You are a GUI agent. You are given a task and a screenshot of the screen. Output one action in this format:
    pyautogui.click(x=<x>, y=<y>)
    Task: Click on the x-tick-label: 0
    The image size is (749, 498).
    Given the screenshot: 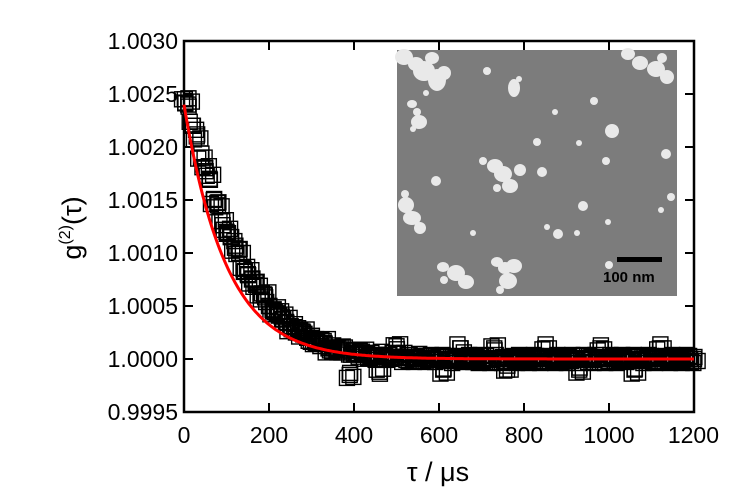 What is the action you would take?
    pyautogui.click(x=184, y=435)
    